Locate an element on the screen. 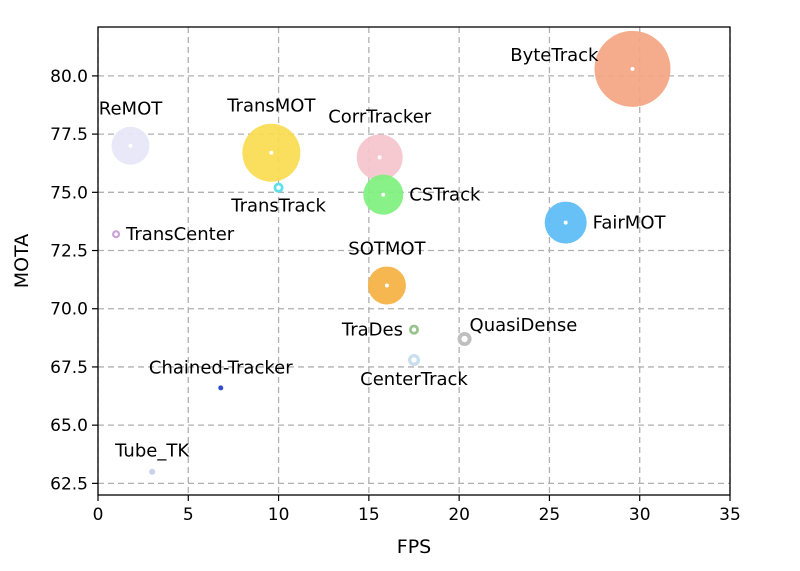 The image size is (800, 571). x-tick-label: 5 is located at coordinates (188, 515).